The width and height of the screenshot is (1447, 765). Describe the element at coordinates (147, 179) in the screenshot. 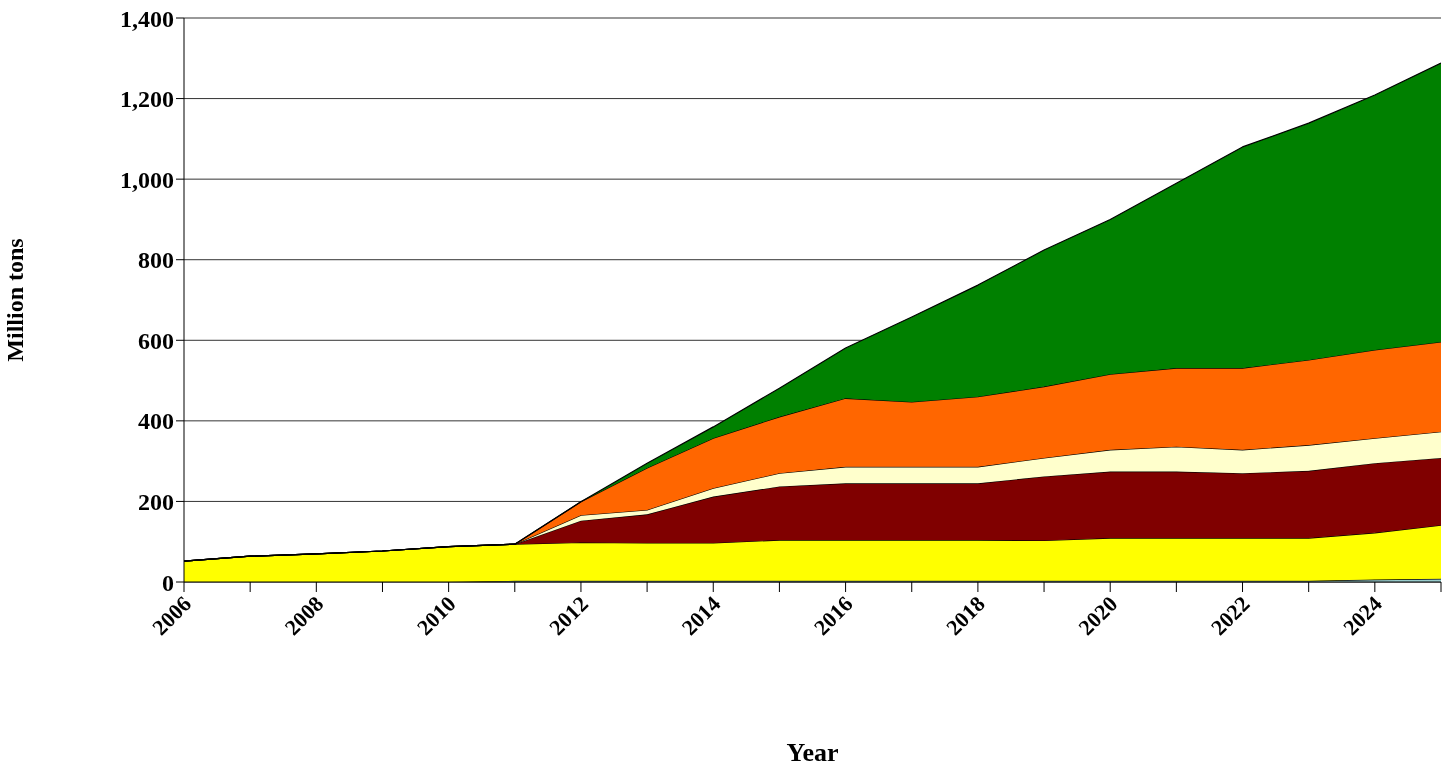

I see `y-tick-label: 1,000` at that location.